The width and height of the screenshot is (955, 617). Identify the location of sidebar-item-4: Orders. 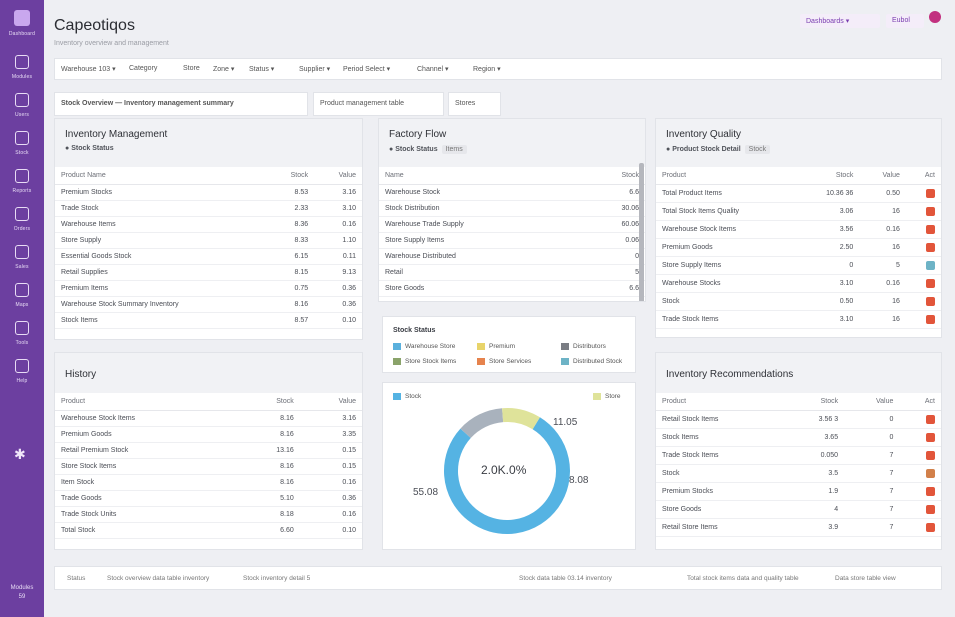
(22, 222).